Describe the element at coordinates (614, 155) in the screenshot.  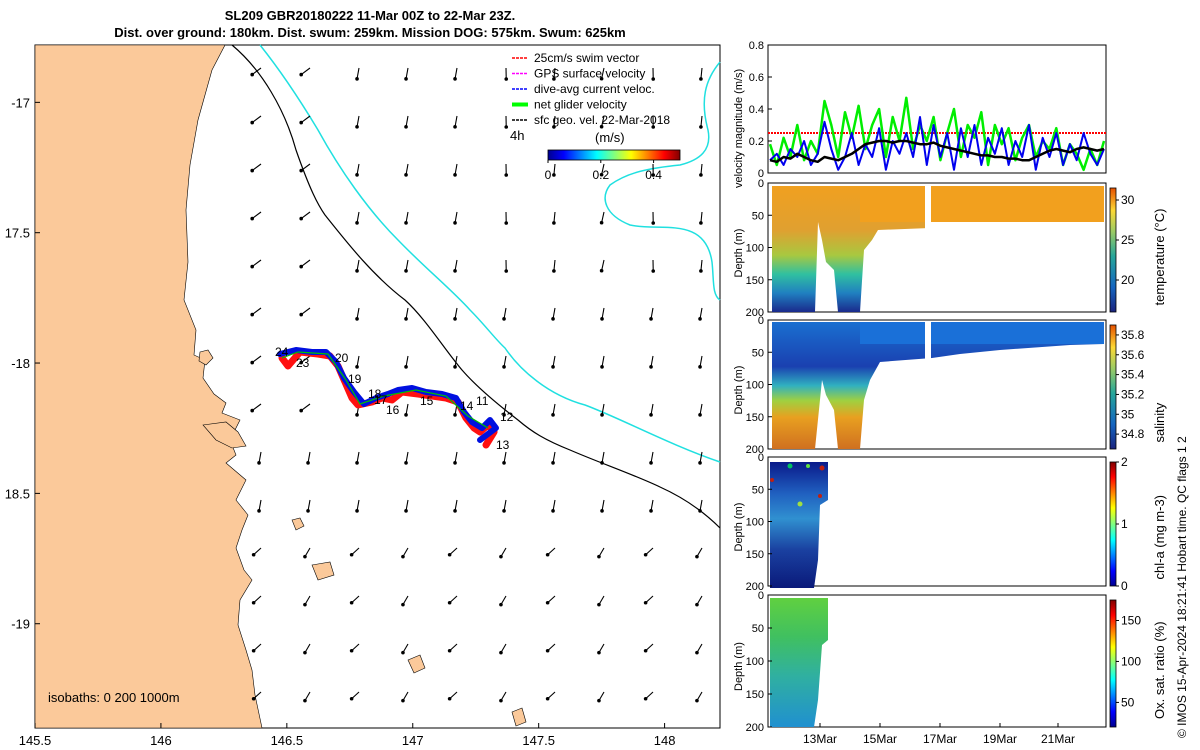
I see `map-colorbar` at that location.